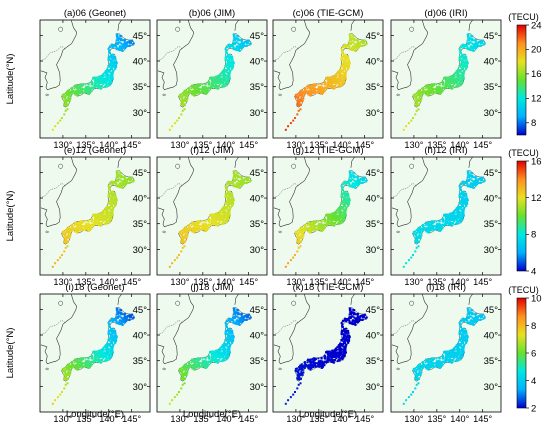 The width and height of the screenshot is (550, 422). Describe the element at coordinates (328, 13) in the screenshot. I see `panel-title: (c)06 (TIE-GCM)` at that location.